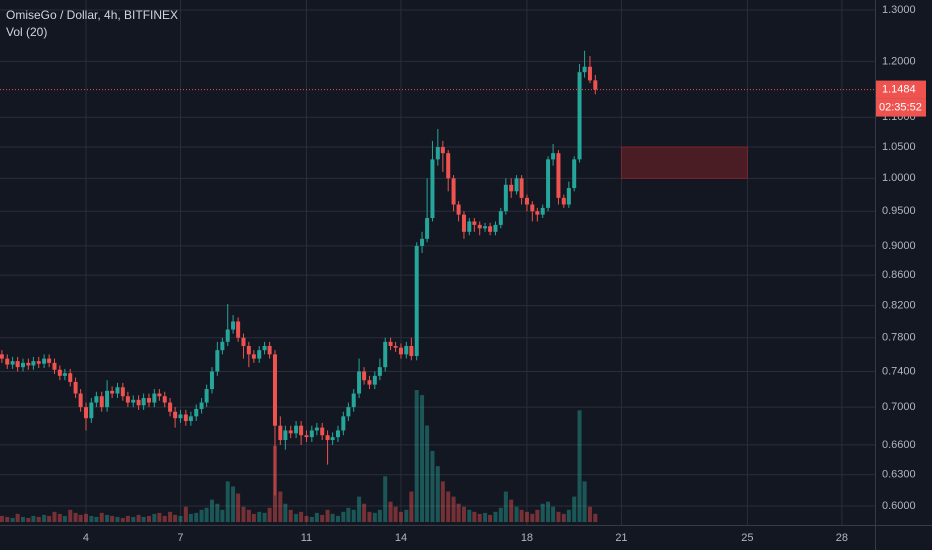 Image resolution: width=932 pixels, height=550 pixels. What do you see at coordinates (180, 538) in the screenshot?
I see `x-tick-label: 7` at bounding box center [180, 538].